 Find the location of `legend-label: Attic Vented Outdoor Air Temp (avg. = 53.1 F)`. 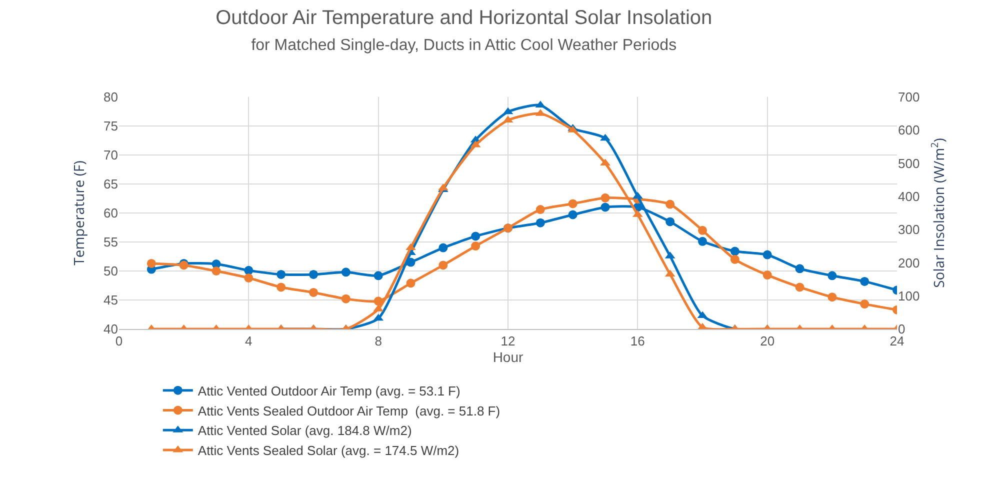

legend-label: Attic Vented Outdoor Air Temp (avg. = 53.1 F) is located at coordinates (329, 390).